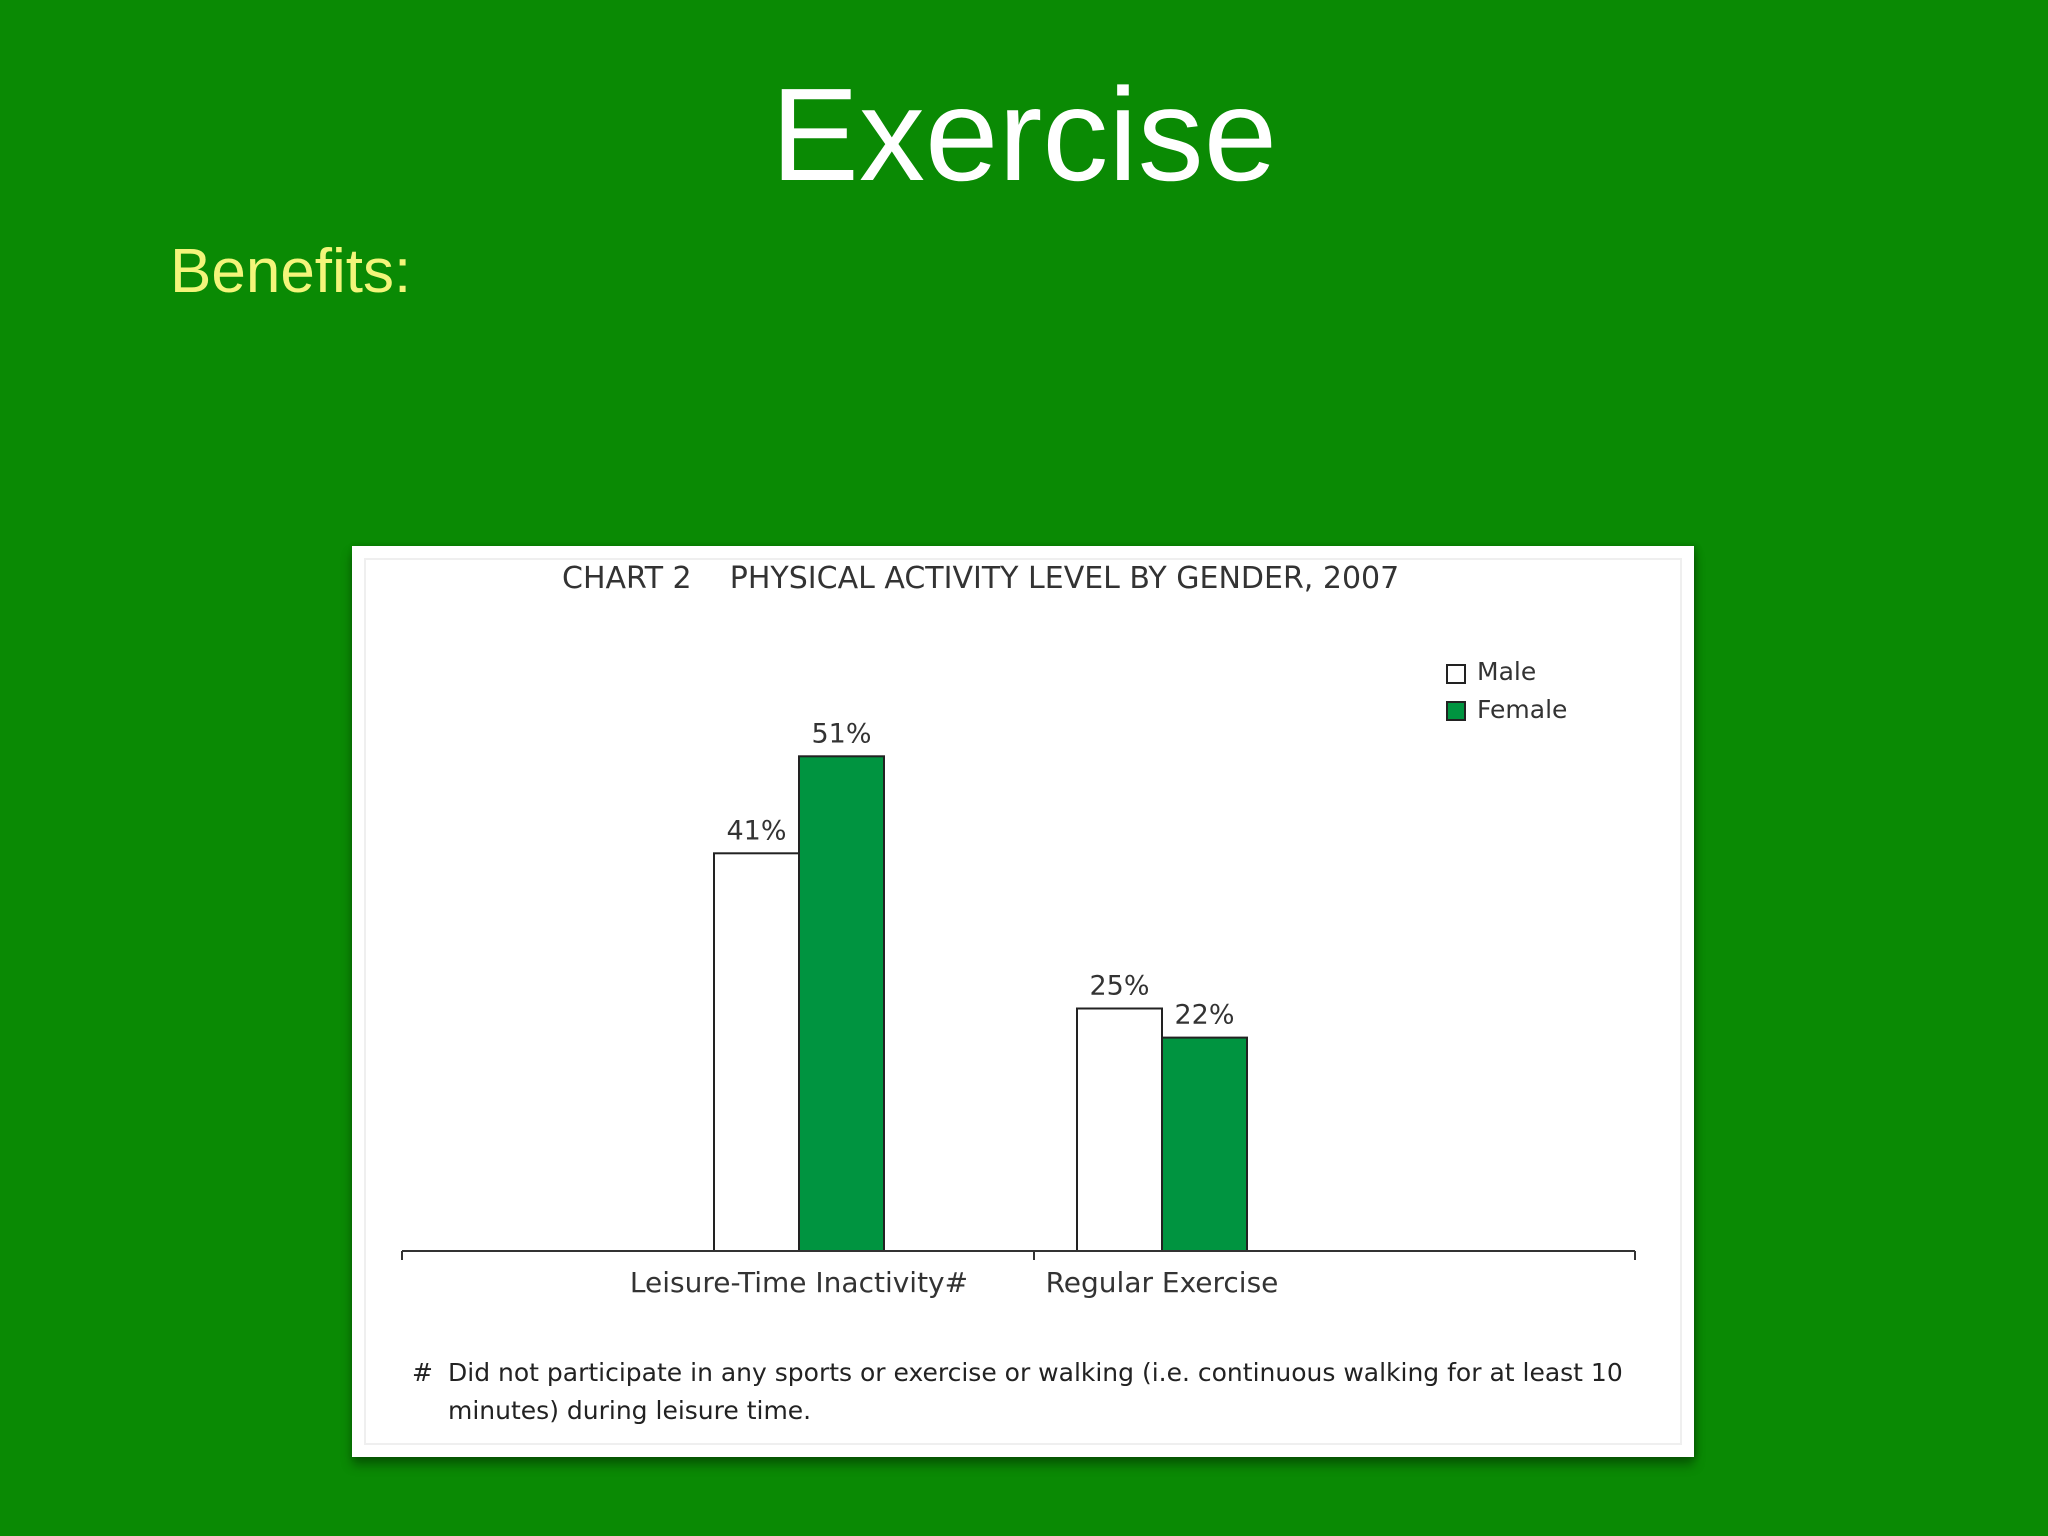 Image resolution: width=2048 pixels, height=1536 pixels. What do you see at coordinates (422, 1372) in the screenshot?
I see `footnote-symbol: #` at bounding box center [422, 1372].